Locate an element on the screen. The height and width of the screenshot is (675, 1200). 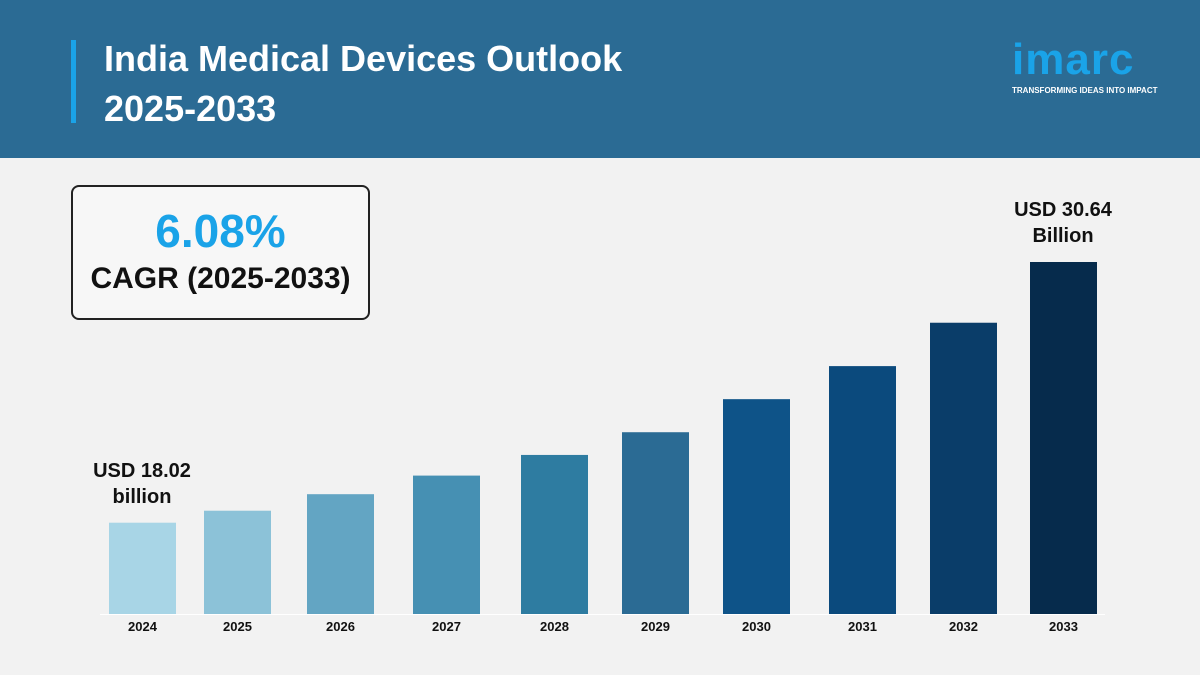
x-tick-label: 2028 is located at coordinates (554, 626).